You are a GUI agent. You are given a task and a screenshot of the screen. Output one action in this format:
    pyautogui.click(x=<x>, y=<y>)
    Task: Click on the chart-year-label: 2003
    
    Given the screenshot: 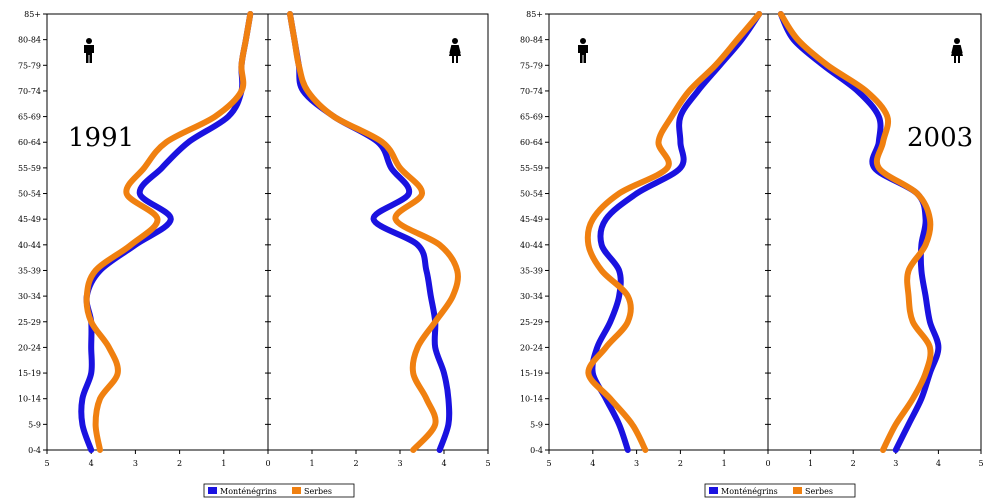 What is the action you would take?
    pyautogui.click(x=940, y=138)
    